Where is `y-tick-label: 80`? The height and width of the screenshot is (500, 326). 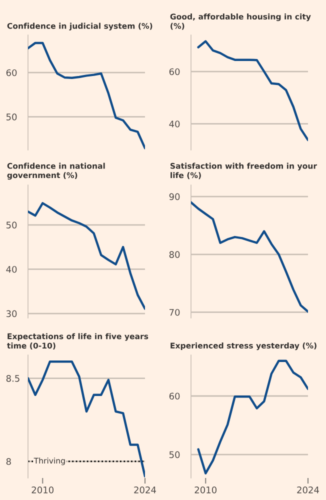 y-tick-label: 80 is located at coordinates (174, 254).